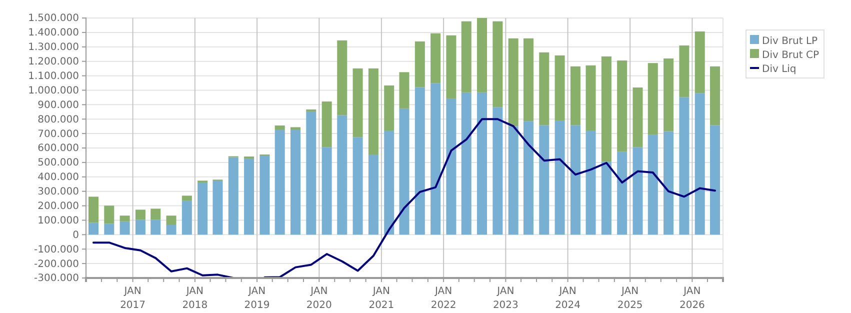 This screenshot has width=851, height=313. Describe the element at coordinates (58, 206) in the screenshot. I see `y-tick-label: 200.000` at that location.